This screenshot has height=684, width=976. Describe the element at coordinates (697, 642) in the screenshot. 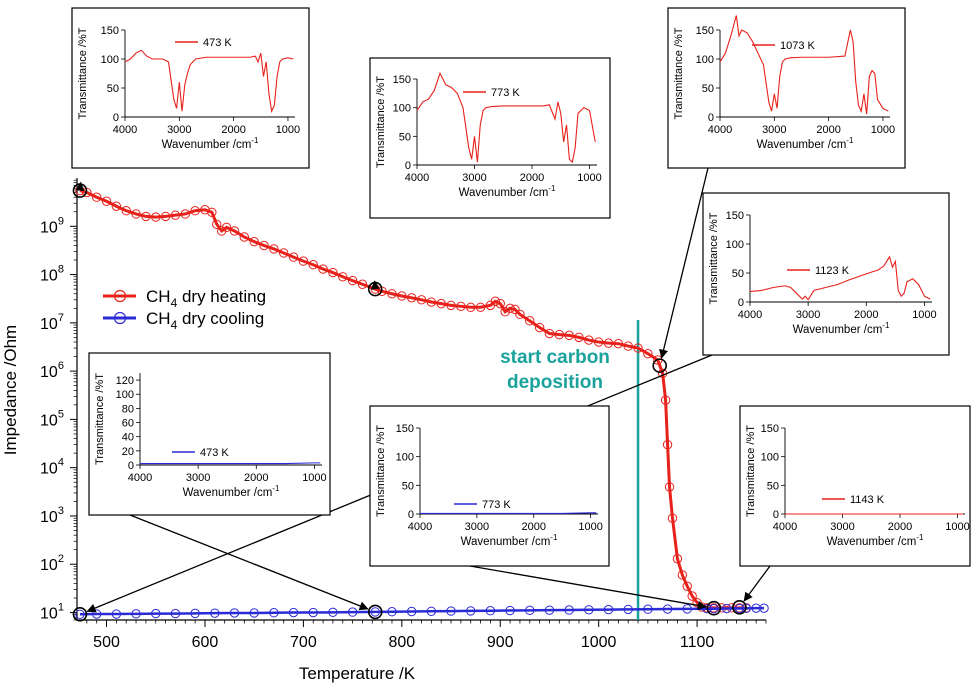

I see `x-tick-label: 1100` at that location.